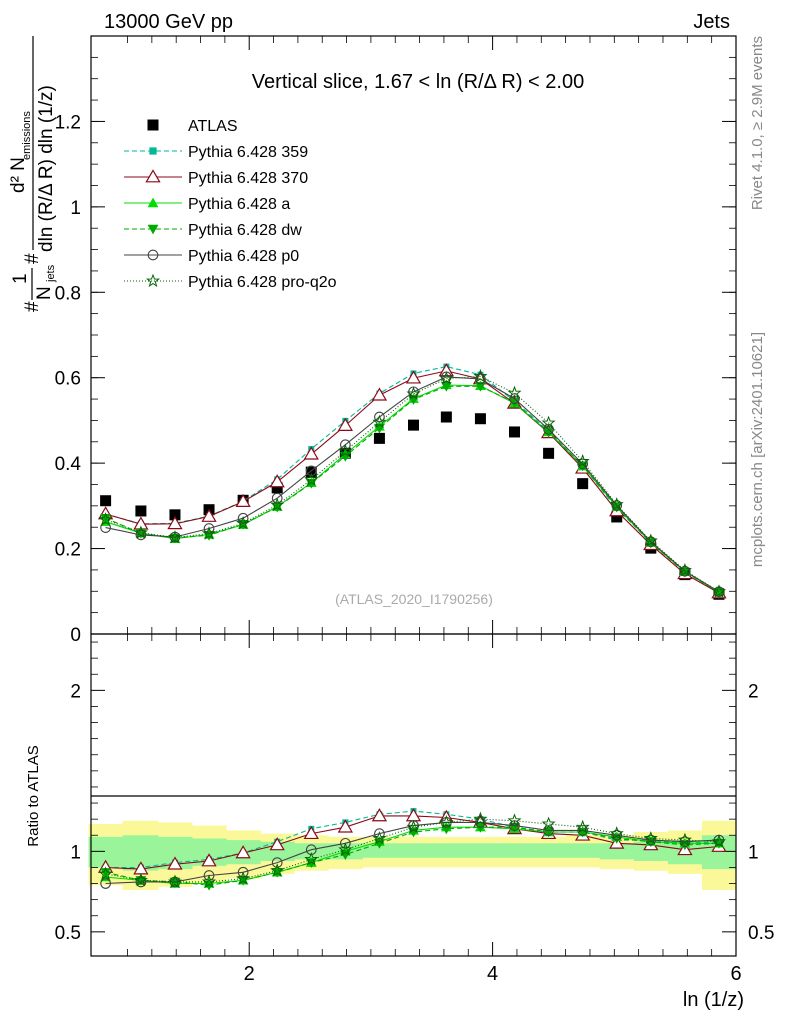 The image size is (786, 1024). What do you see at coordinates (168, 22) in the screenshot?
I see `header-energy: 13000 GeV pp` at bounding box center [168, 22].